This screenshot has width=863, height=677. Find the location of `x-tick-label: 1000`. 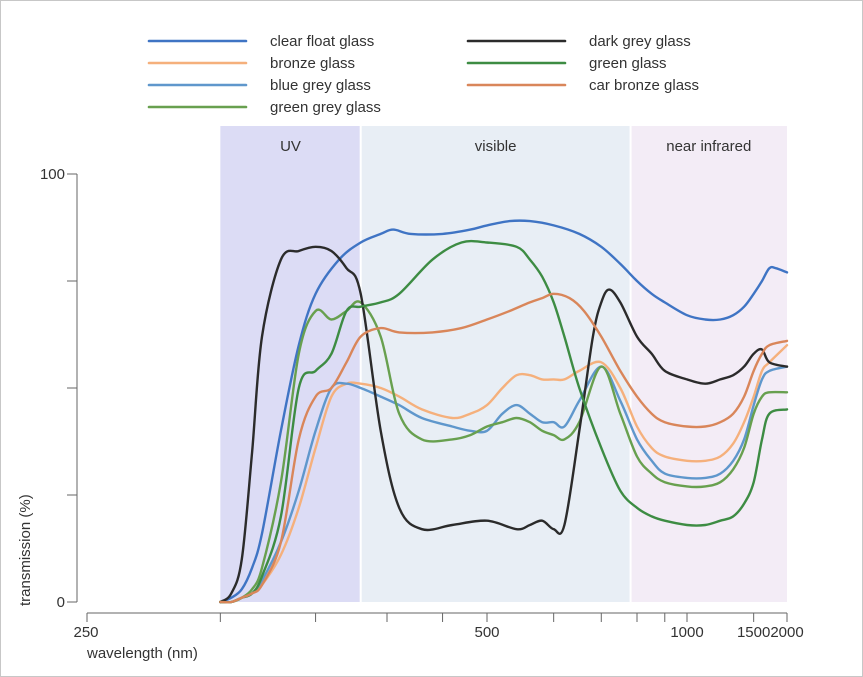

x-tick-label: 1000 is located at coordinates (686, 632).